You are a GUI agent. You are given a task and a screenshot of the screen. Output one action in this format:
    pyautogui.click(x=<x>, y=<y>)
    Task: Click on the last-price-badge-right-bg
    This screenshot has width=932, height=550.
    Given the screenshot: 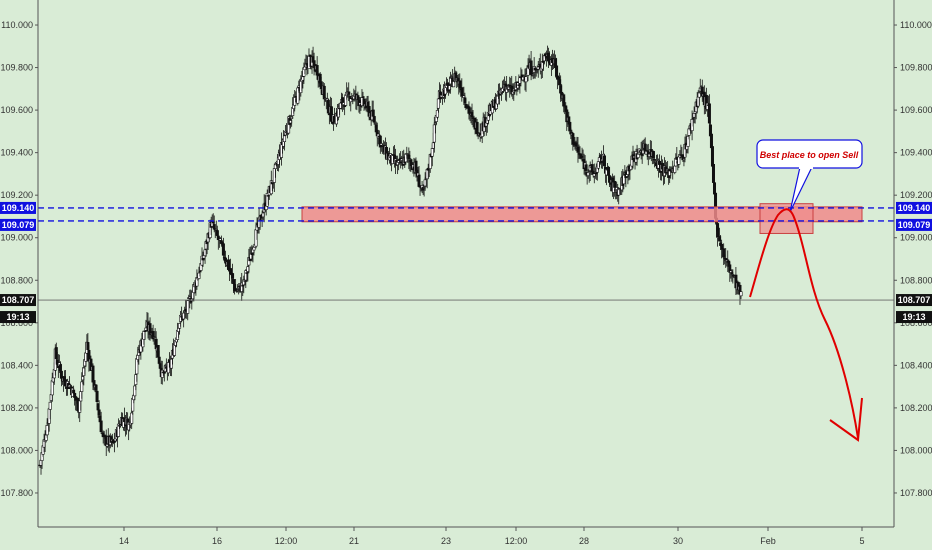 What is the action you would take?
    pyautogui.click(x=914, y=300)
    